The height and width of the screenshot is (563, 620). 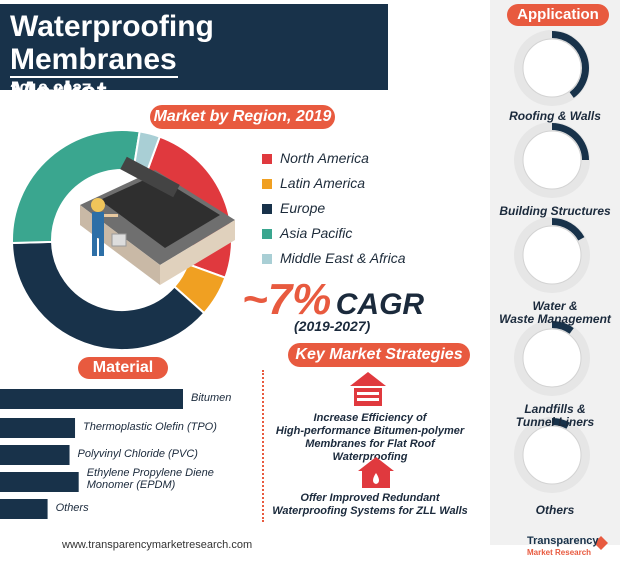 What do you see at coordinates (131, 485) in the screenshot?
I see `material-bar-label-line: Monomer (EPDM)` at bounding box center [131, 485].